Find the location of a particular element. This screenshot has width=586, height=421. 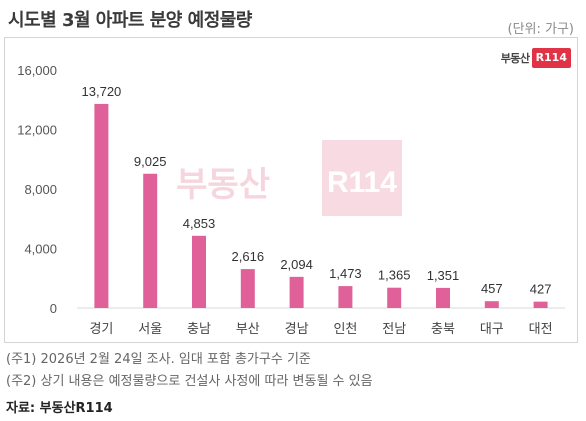

x-tick-label: 인천 is located at coordinates (345, 329).